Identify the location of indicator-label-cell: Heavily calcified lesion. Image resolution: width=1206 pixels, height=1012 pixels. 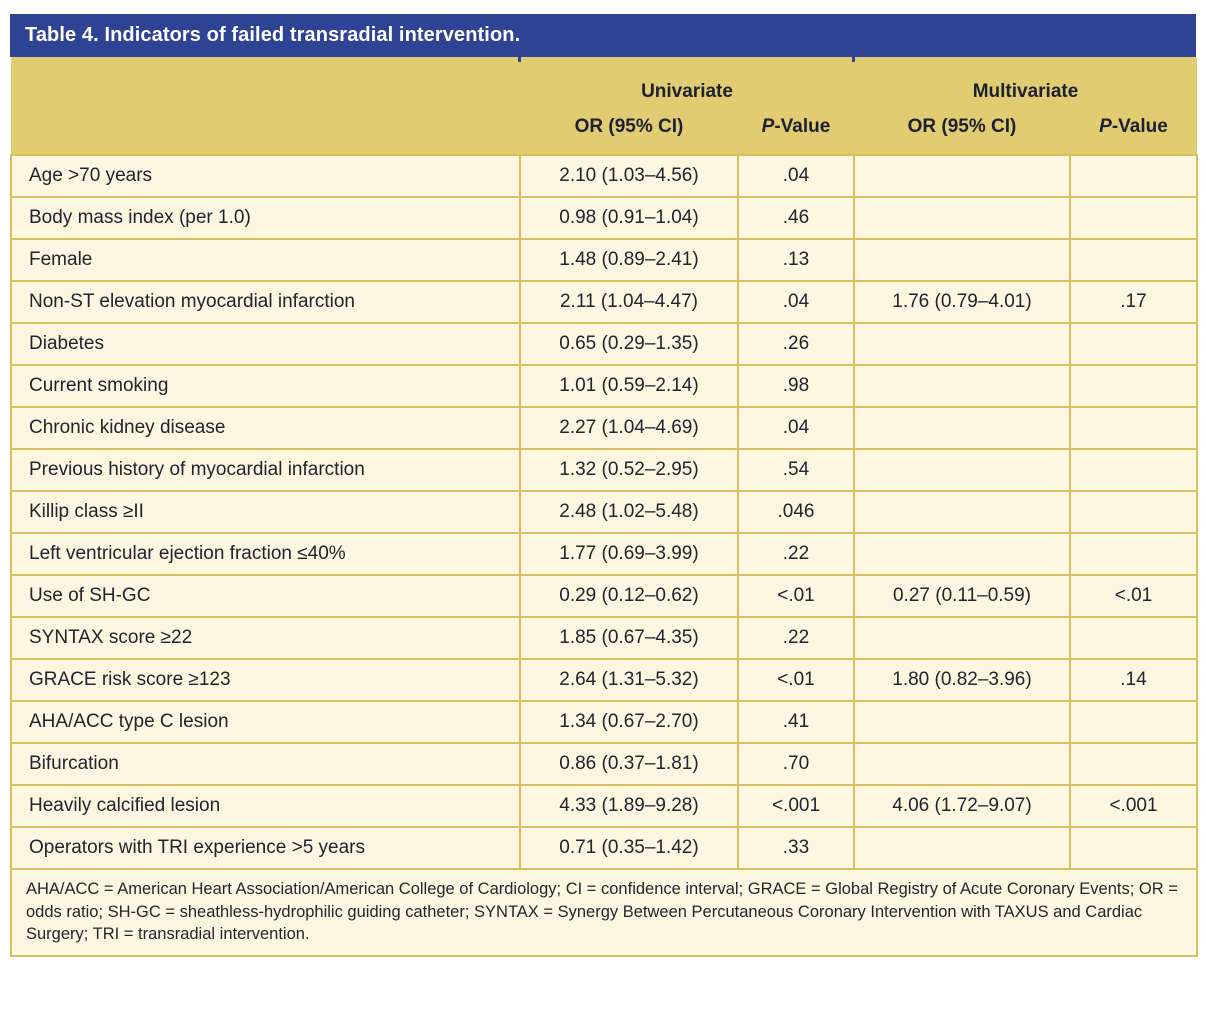
(265, 806).